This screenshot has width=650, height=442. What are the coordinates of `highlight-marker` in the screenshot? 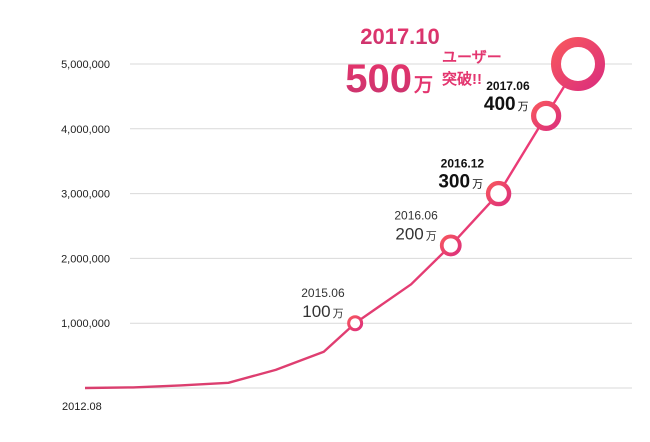 It's located at (578, 64).